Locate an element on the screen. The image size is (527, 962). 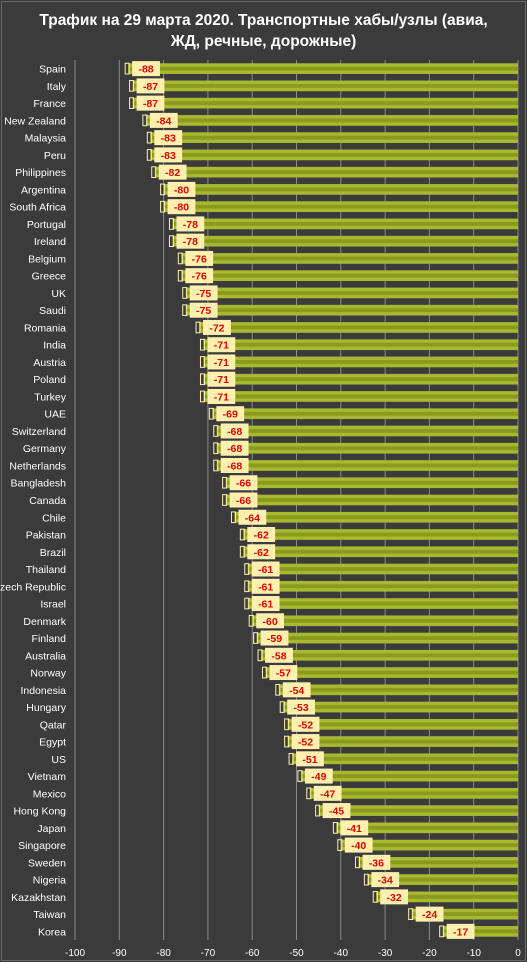
data-label: -62 is located at coordinates (261, 536).